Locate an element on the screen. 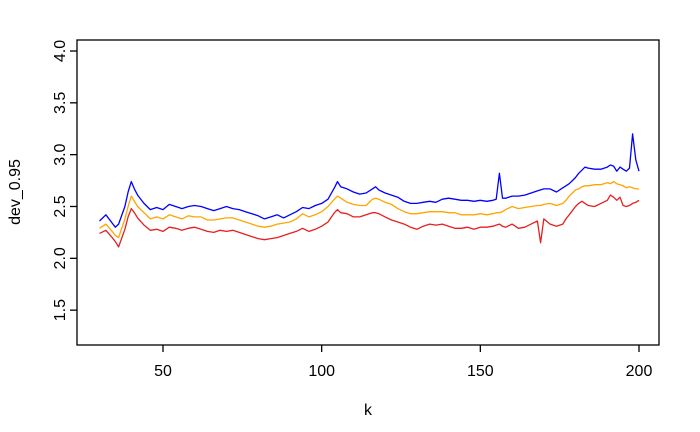 The width and height of the screenshot is (700, 432). x-tick-label: 200 is located at coordinates (639, 371).